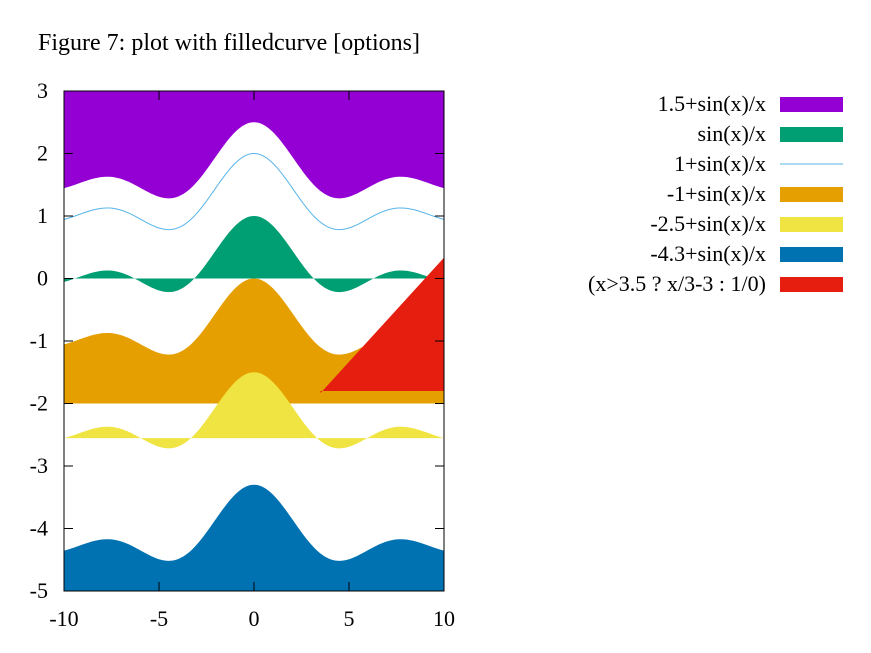  I want to click on y-tick-label: -4, so click(39, 528).